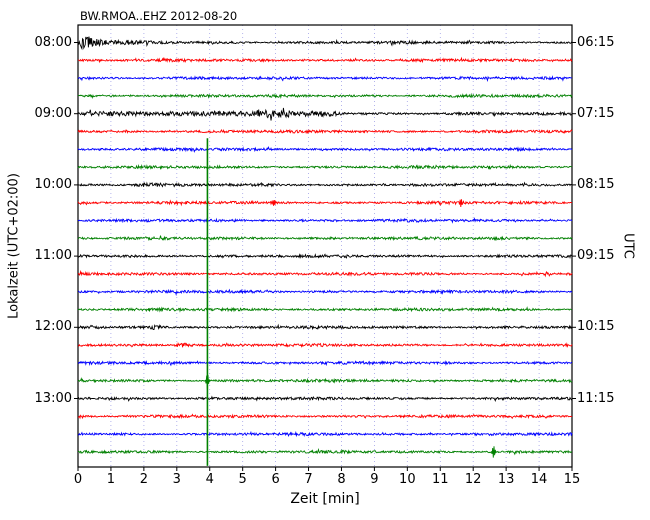  Describe the element at coordinates (14, 246) in the screenshot. I see `y-axis-label-left: Lokalzeit (UTC+02:00)` at that location.